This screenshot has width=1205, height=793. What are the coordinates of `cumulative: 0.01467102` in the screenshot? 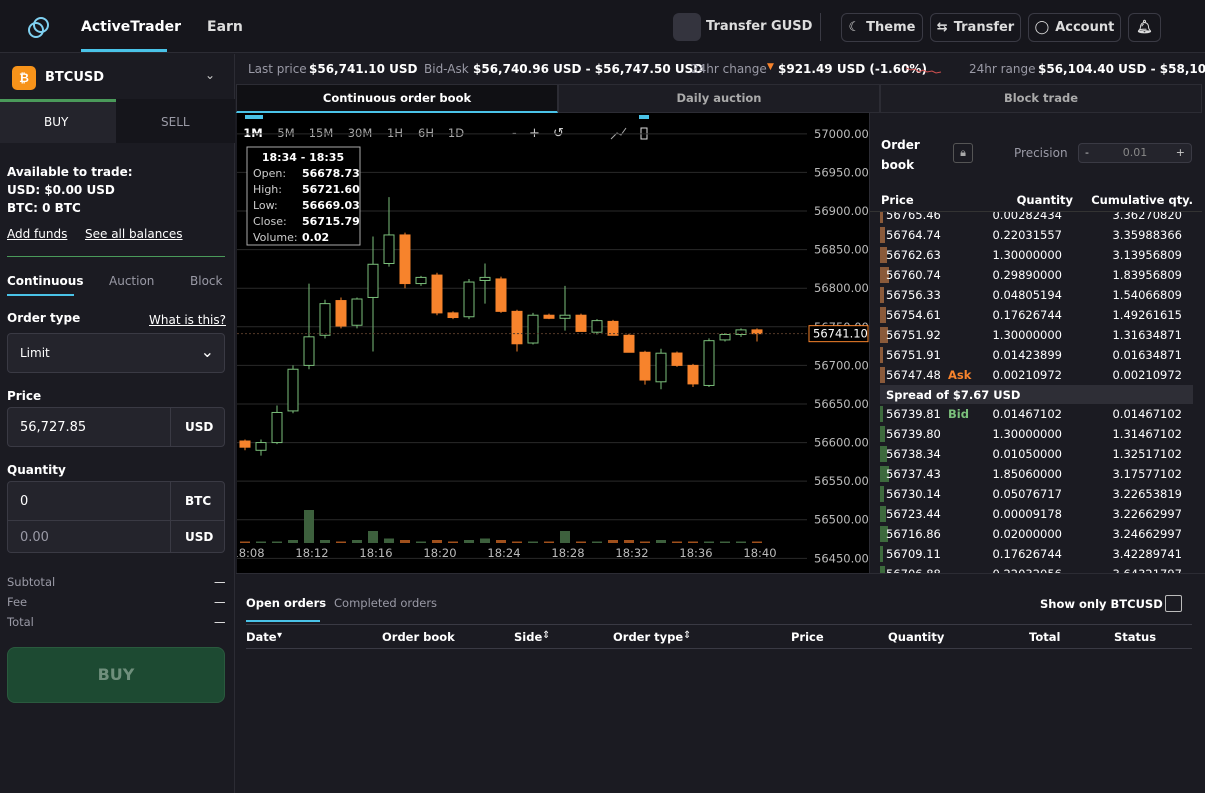 It's located at (1147, 414).